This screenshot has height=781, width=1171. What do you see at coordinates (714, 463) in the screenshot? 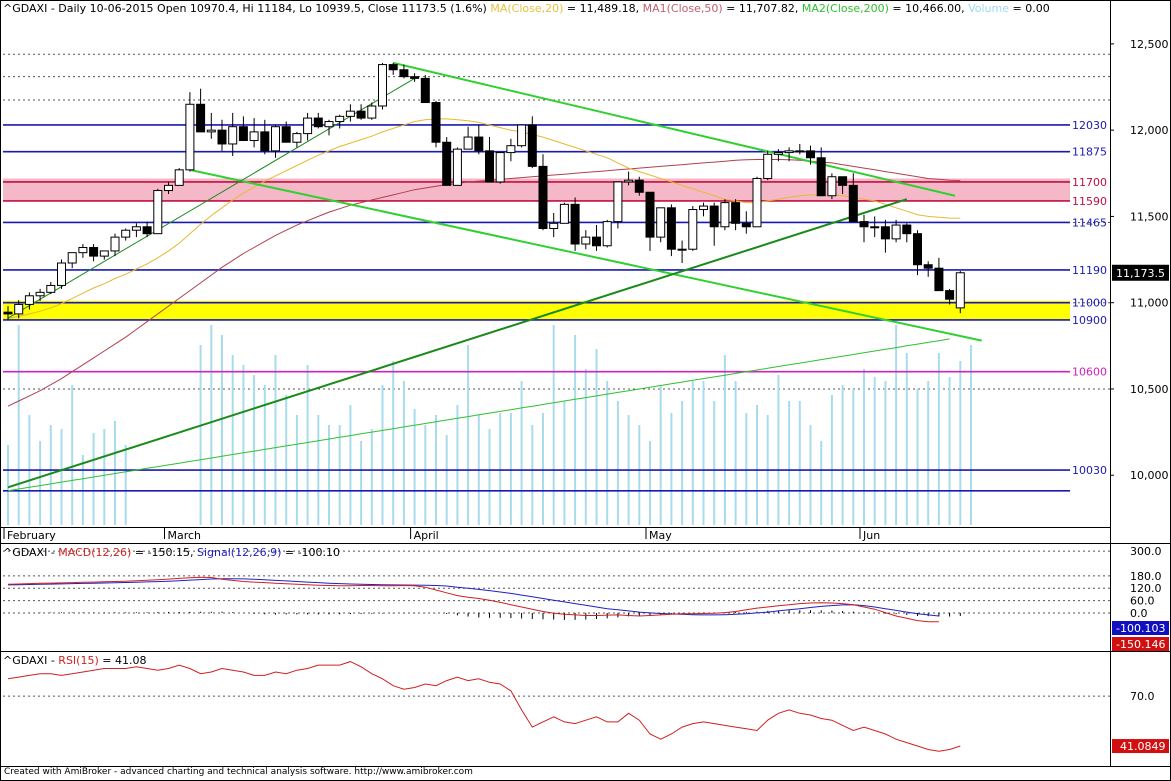
I see `volume-bar` at bounding box center [714, 463].